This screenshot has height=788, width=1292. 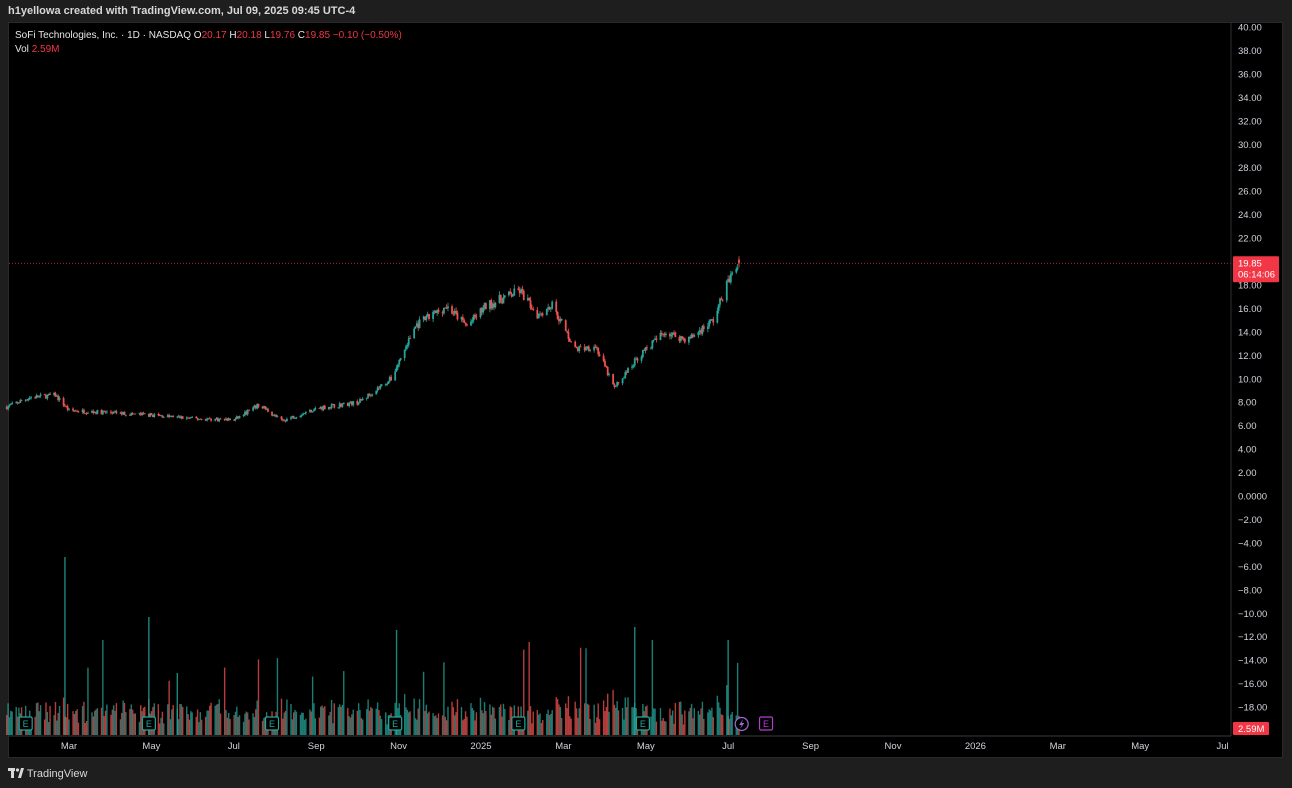 I want to click on earnings-marker-label: E, so click(x=643, y=724).